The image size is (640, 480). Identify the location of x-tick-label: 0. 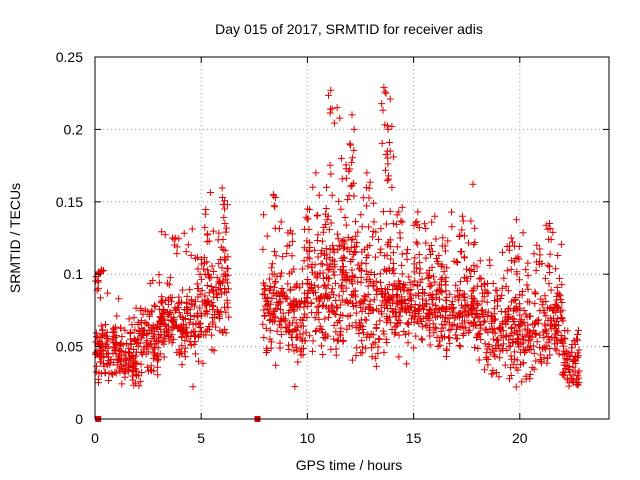
(95, 438).